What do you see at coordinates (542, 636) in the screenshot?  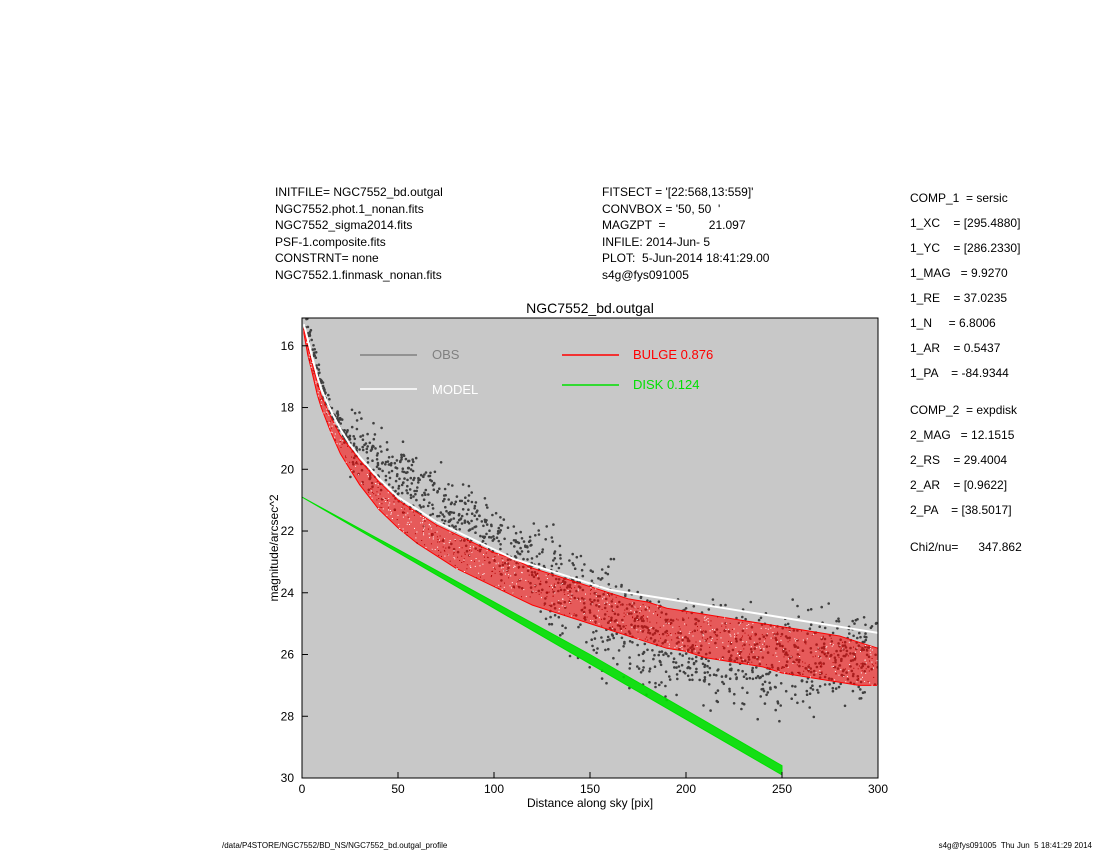 I see `series-disk` at bounding box center [542, 636].